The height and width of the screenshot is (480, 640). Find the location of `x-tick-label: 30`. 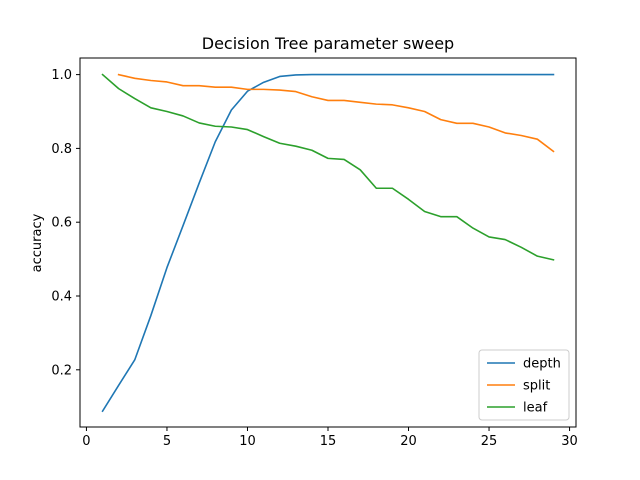

x-tick-label: 30 is located at coordinates (569, 441).